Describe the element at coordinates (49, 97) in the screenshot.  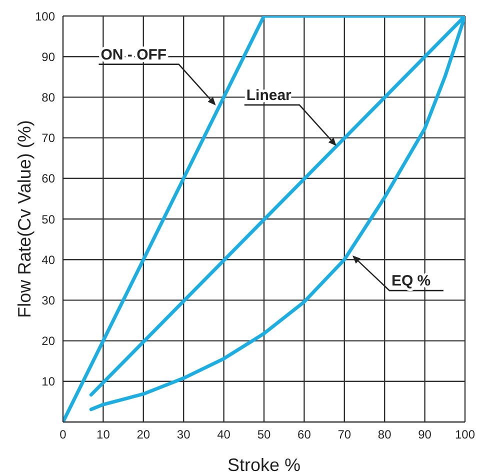
I see `y-tick-label: 80` at that location.